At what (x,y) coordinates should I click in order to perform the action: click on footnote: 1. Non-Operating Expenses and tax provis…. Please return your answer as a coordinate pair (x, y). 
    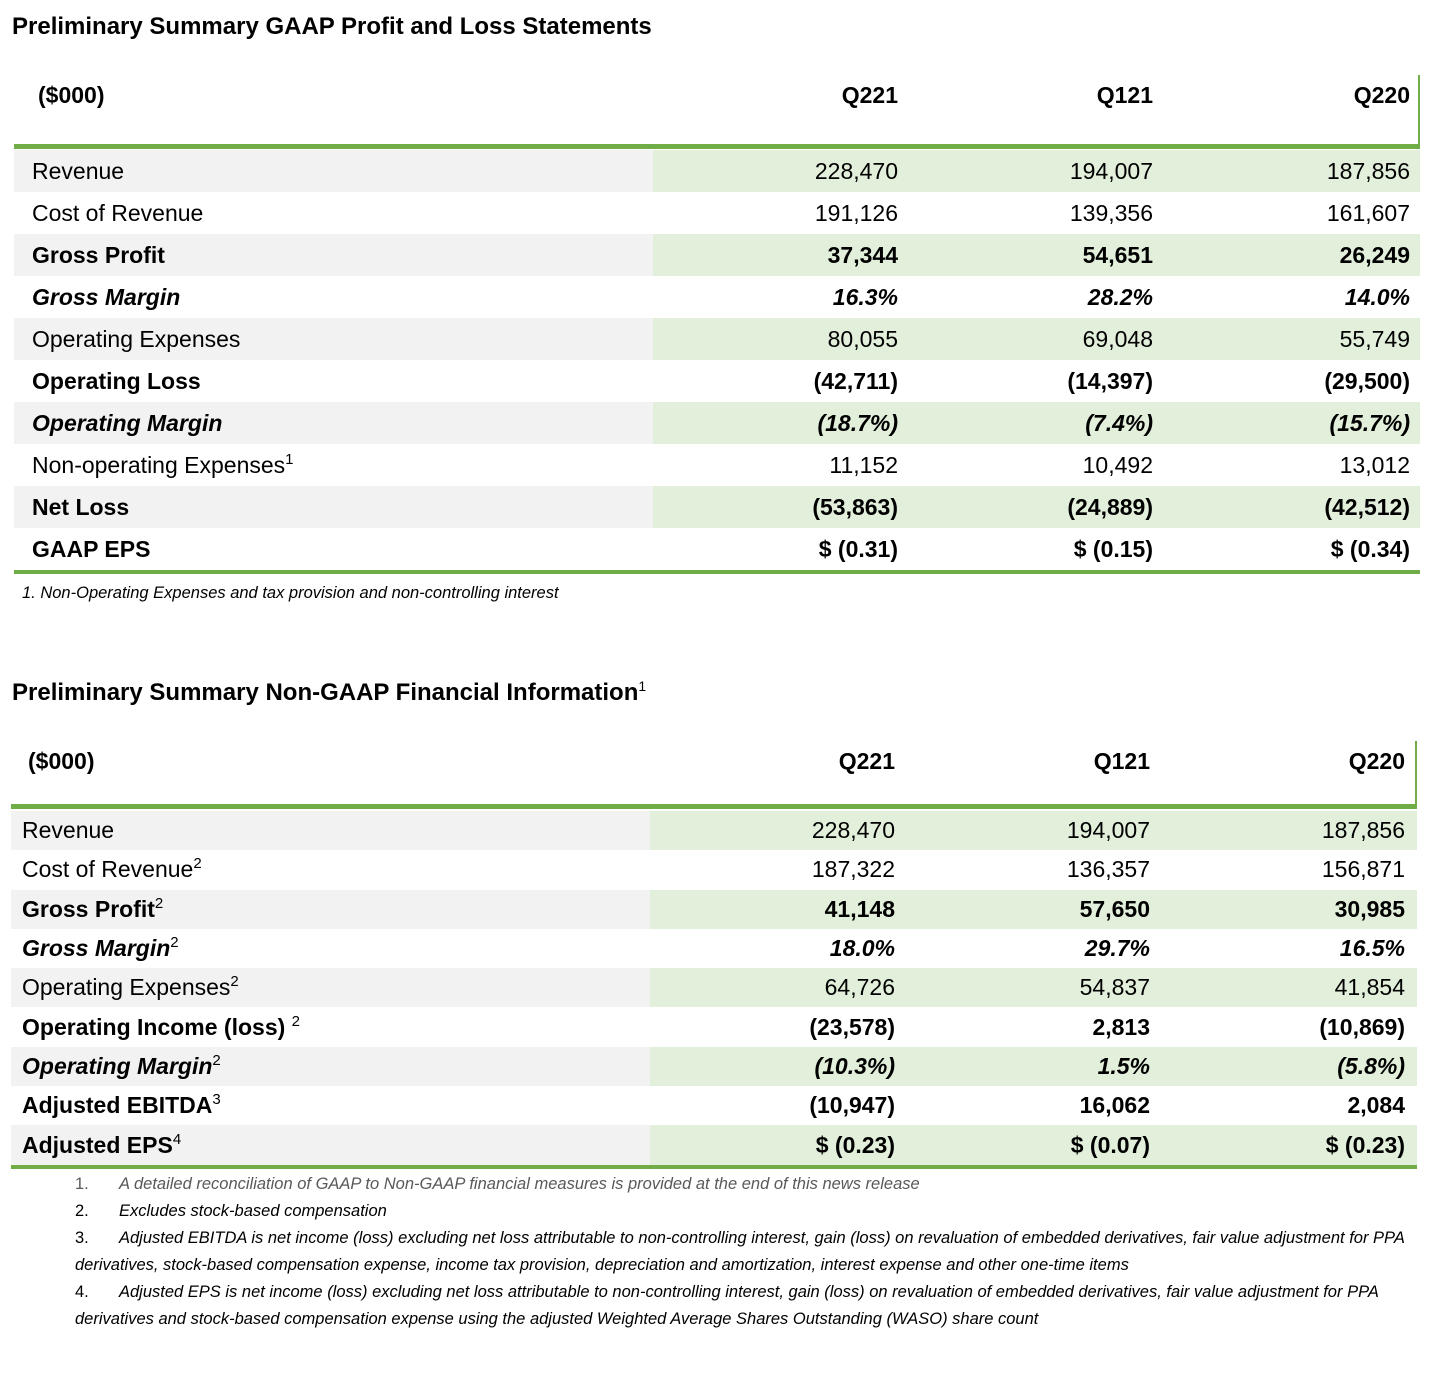
    Looking at the image, I should click on (718, 593).